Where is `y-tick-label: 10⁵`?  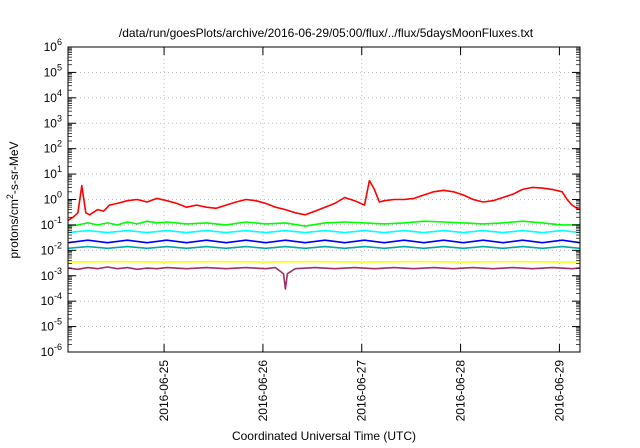 y-tick-label: 10⁵ is located at coordinates (53, 70).